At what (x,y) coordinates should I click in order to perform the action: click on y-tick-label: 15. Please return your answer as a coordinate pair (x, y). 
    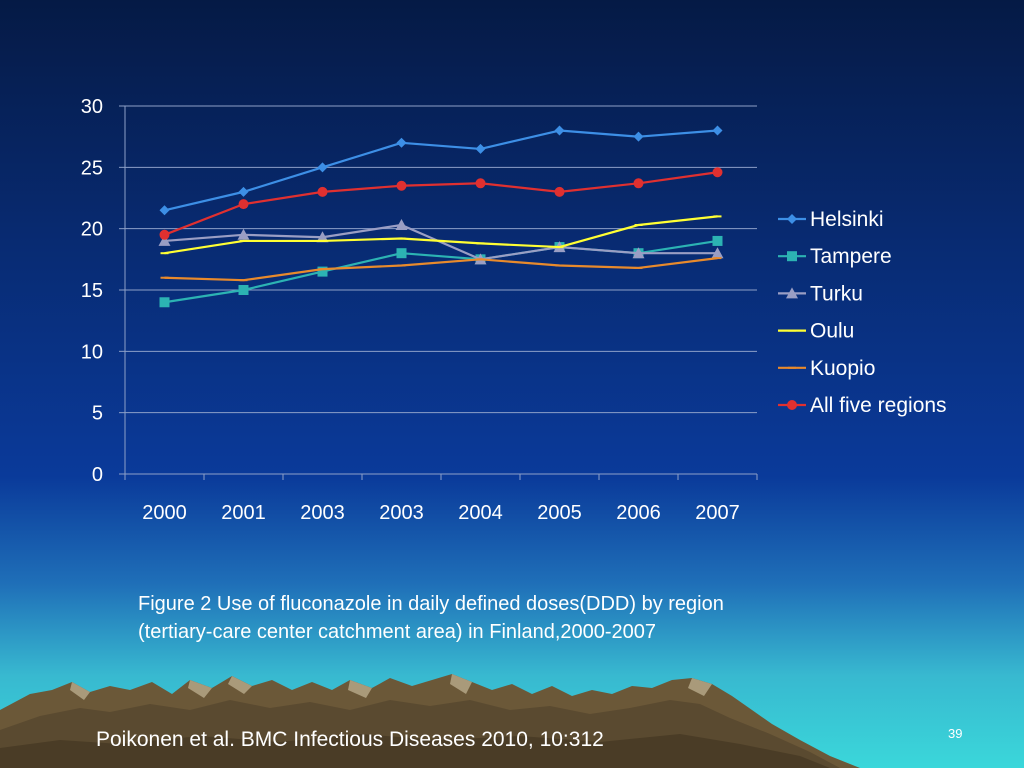
    Looking at the image, I should click on (92, 291).